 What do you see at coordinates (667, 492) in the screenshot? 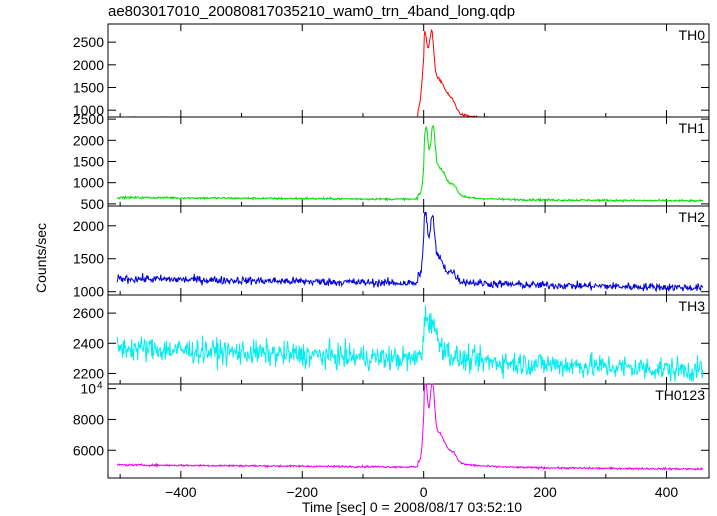
I see `x-tick-label: 400` at bounding box center [667, 492].